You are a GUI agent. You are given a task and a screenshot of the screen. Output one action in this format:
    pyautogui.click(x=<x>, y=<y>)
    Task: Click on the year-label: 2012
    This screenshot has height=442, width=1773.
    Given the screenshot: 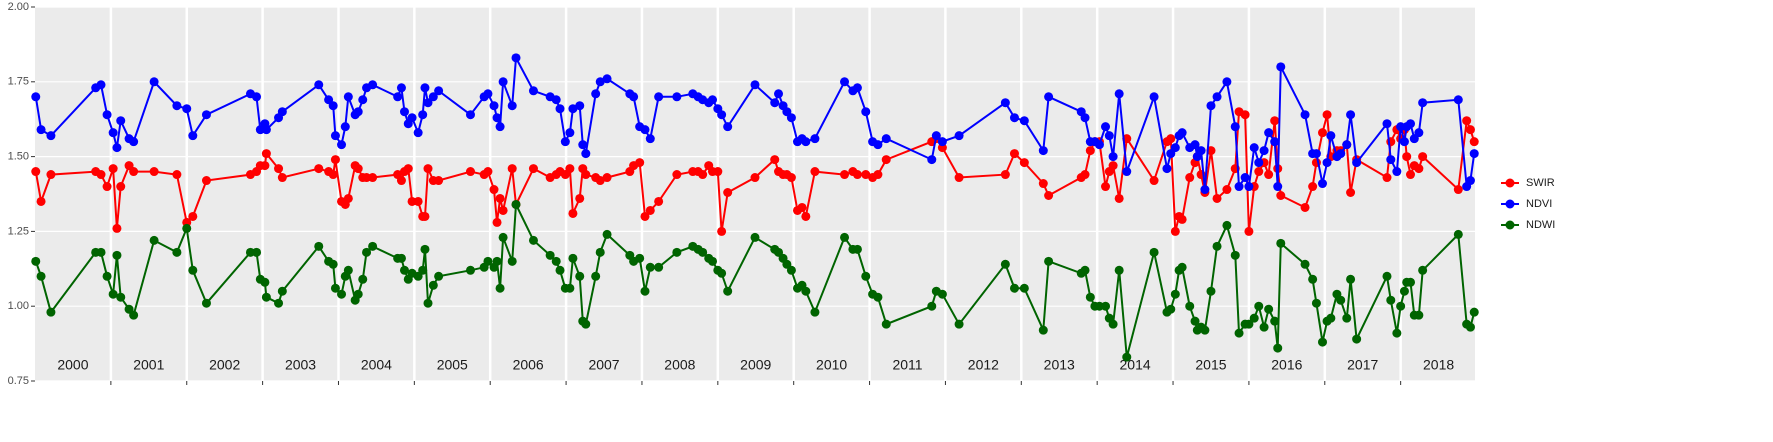 What is the action you would take?
    pyautogui.click(x=983, y=365)
    